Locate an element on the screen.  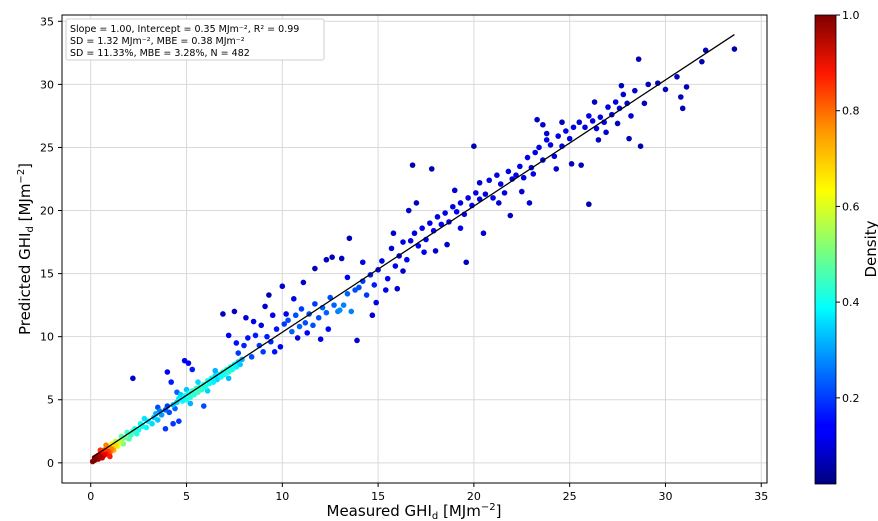
y-axis-ticks: 0 5 10 15 20 25 30 35 is located at coordinates (51, 242).